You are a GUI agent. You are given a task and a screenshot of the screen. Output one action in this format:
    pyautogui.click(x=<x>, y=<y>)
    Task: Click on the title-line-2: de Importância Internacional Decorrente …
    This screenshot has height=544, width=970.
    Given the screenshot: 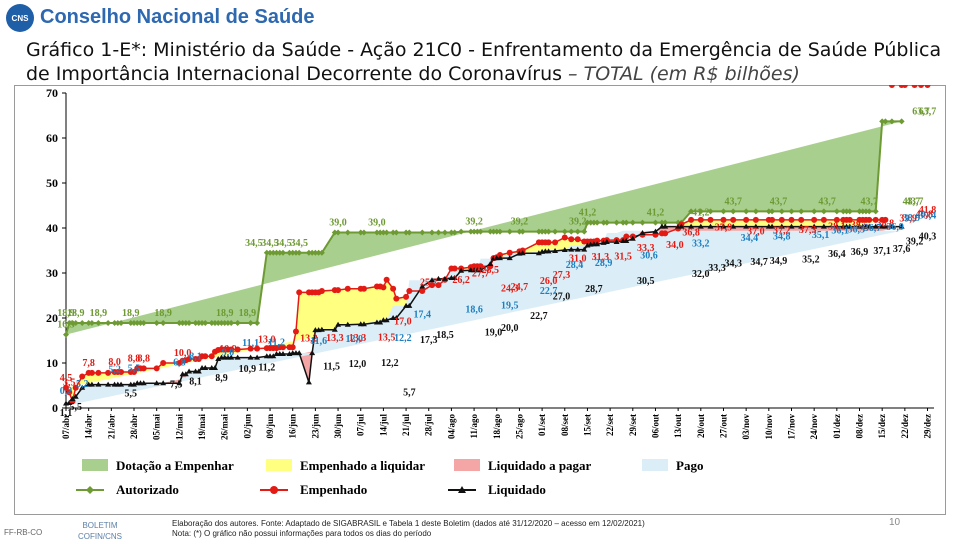 What is the action you would take?
    pyautogui.click(x=491, y=74)
    